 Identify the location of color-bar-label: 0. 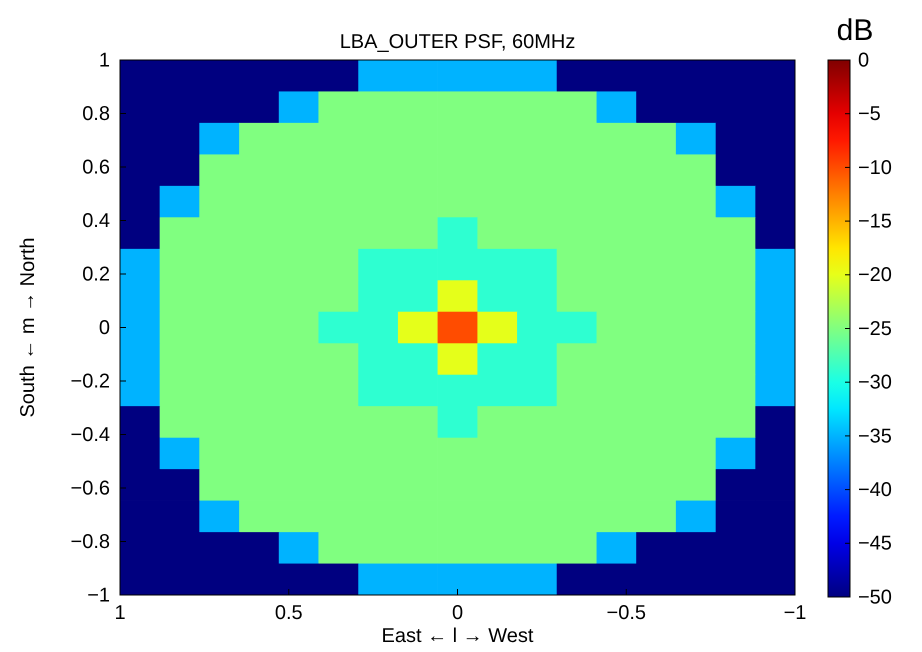
(864, 60).